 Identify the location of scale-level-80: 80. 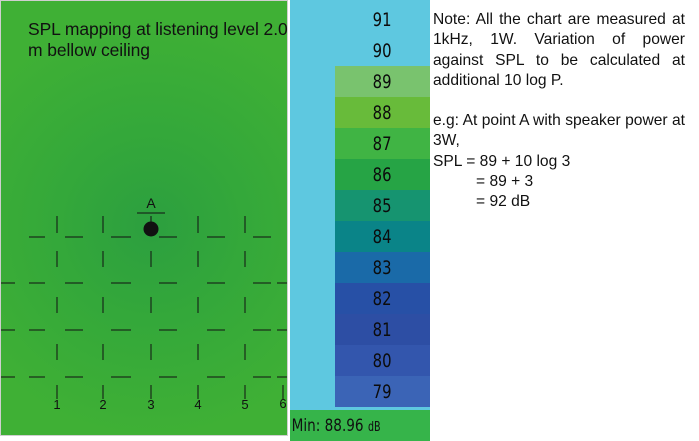
(382, 360).